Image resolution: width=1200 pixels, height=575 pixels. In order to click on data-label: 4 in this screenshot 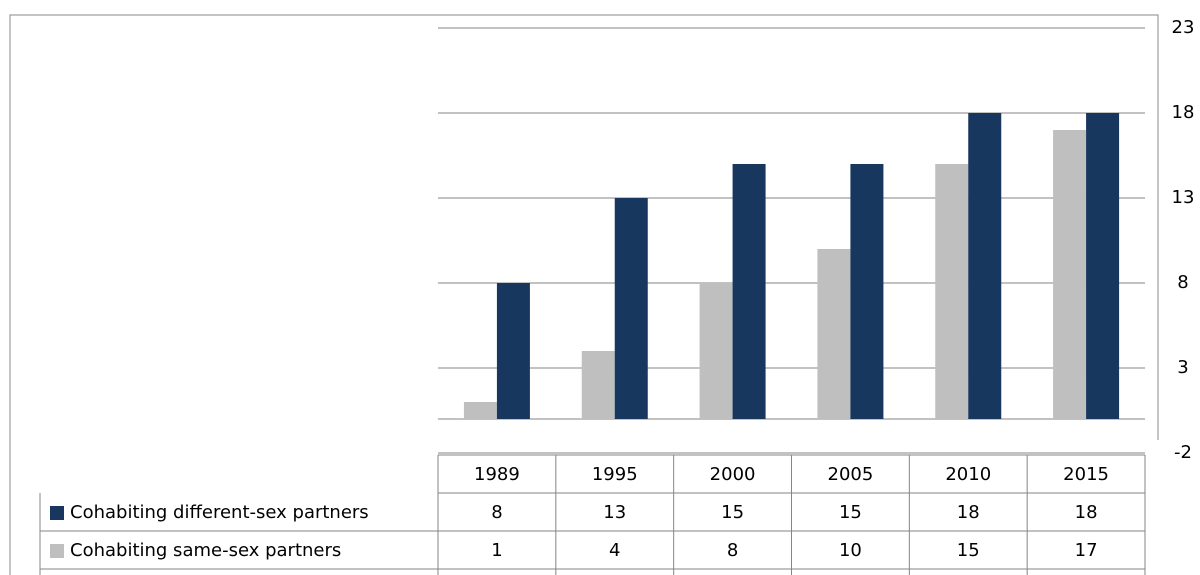, I will do `click(614, 550)`.